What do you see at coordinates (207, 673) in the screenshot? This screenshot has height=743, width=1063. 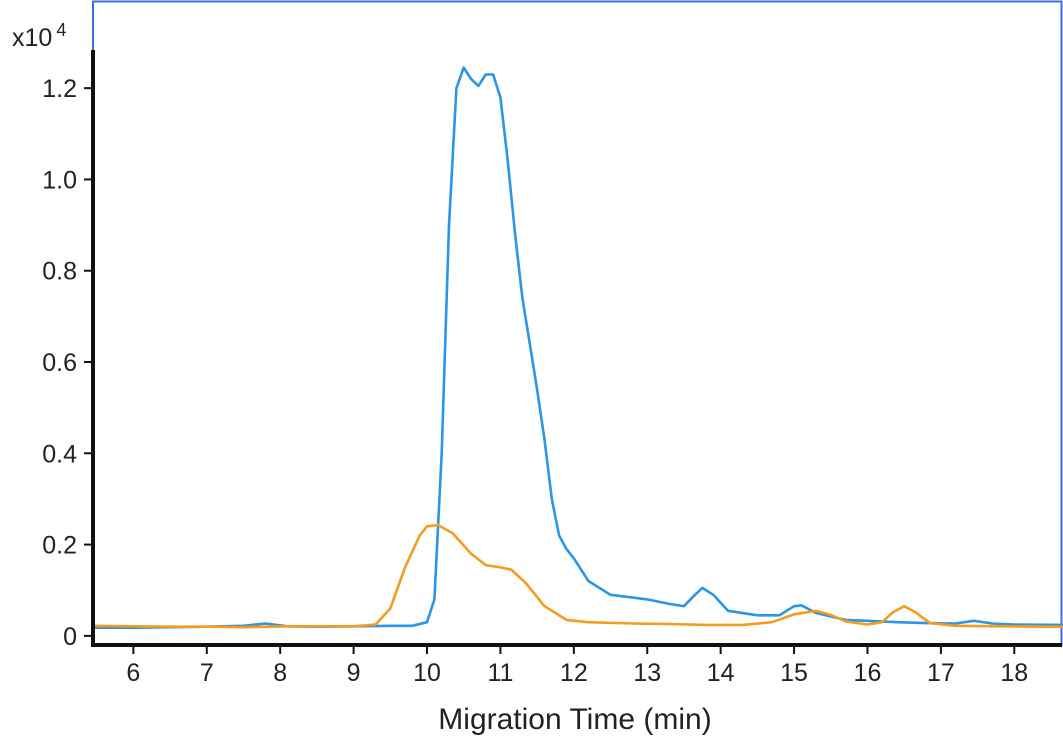 I see `x-tick-label: 7` at bounding box center [207, 673].